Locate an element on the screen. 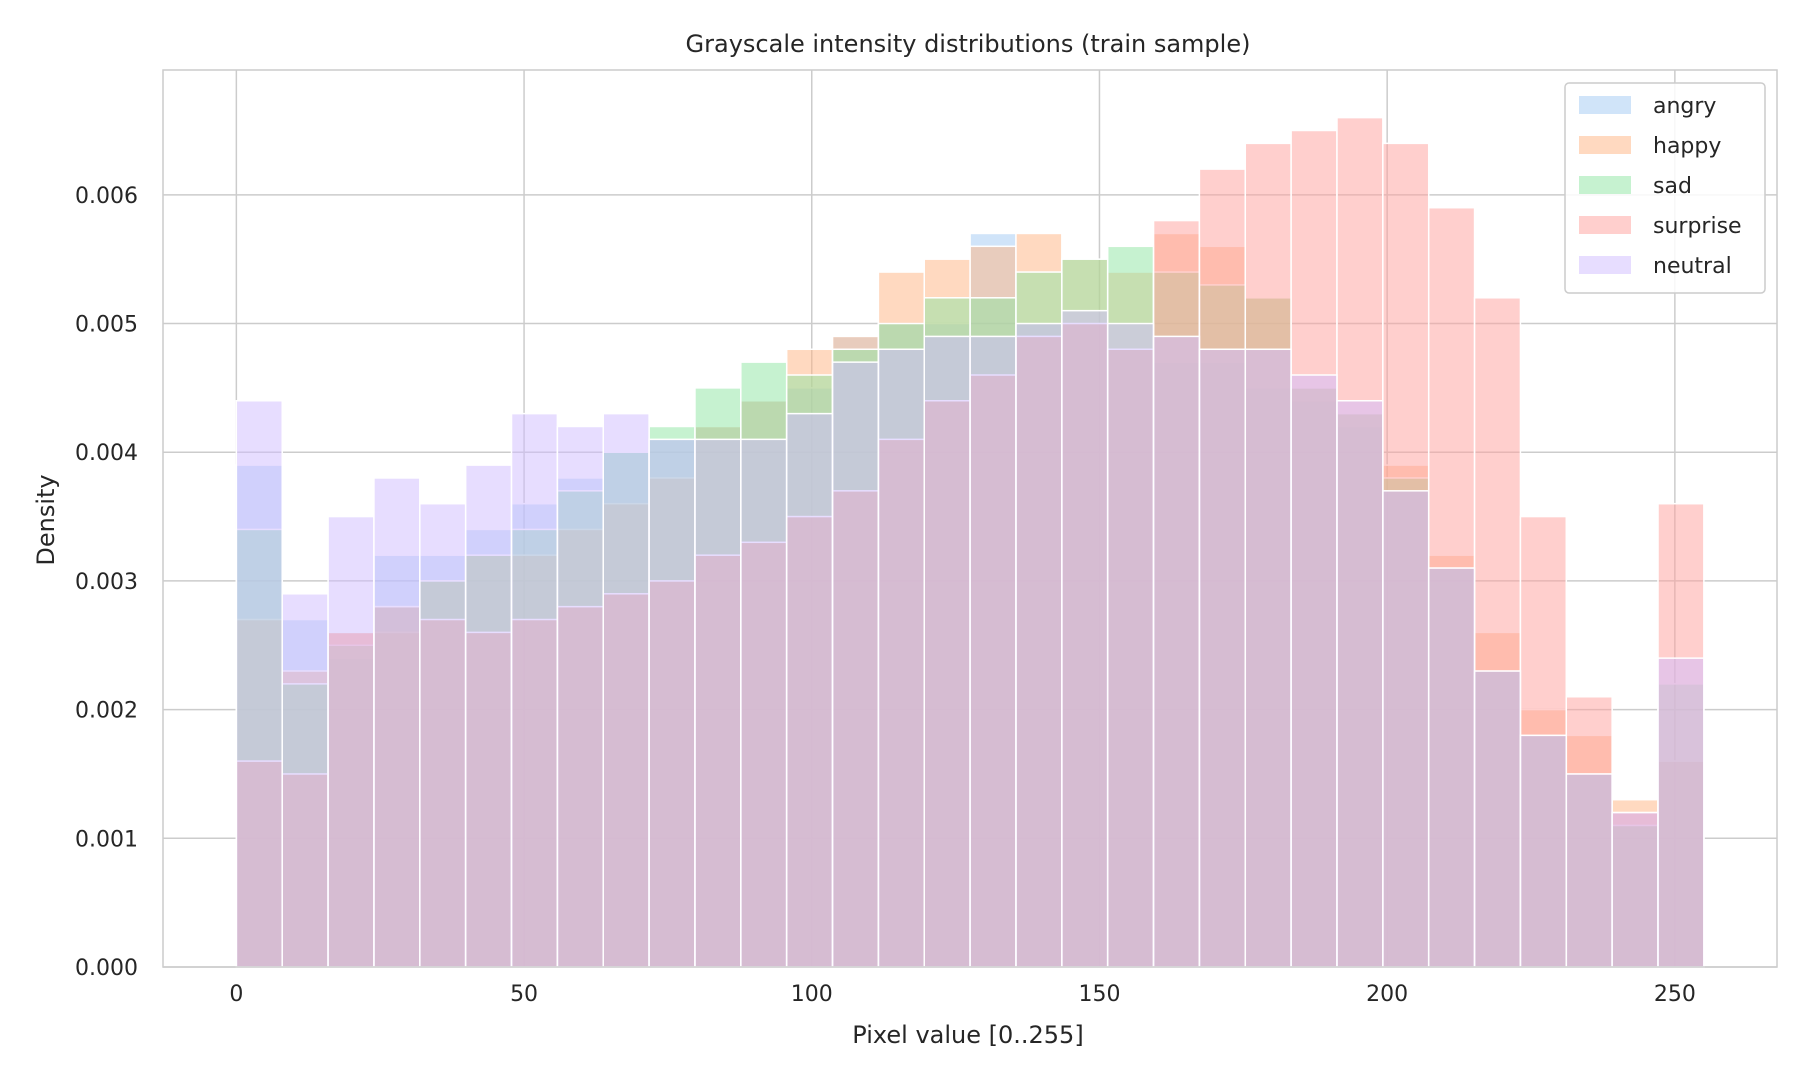  y-tick-label: 0.002 is located at coordinates (106, 711).